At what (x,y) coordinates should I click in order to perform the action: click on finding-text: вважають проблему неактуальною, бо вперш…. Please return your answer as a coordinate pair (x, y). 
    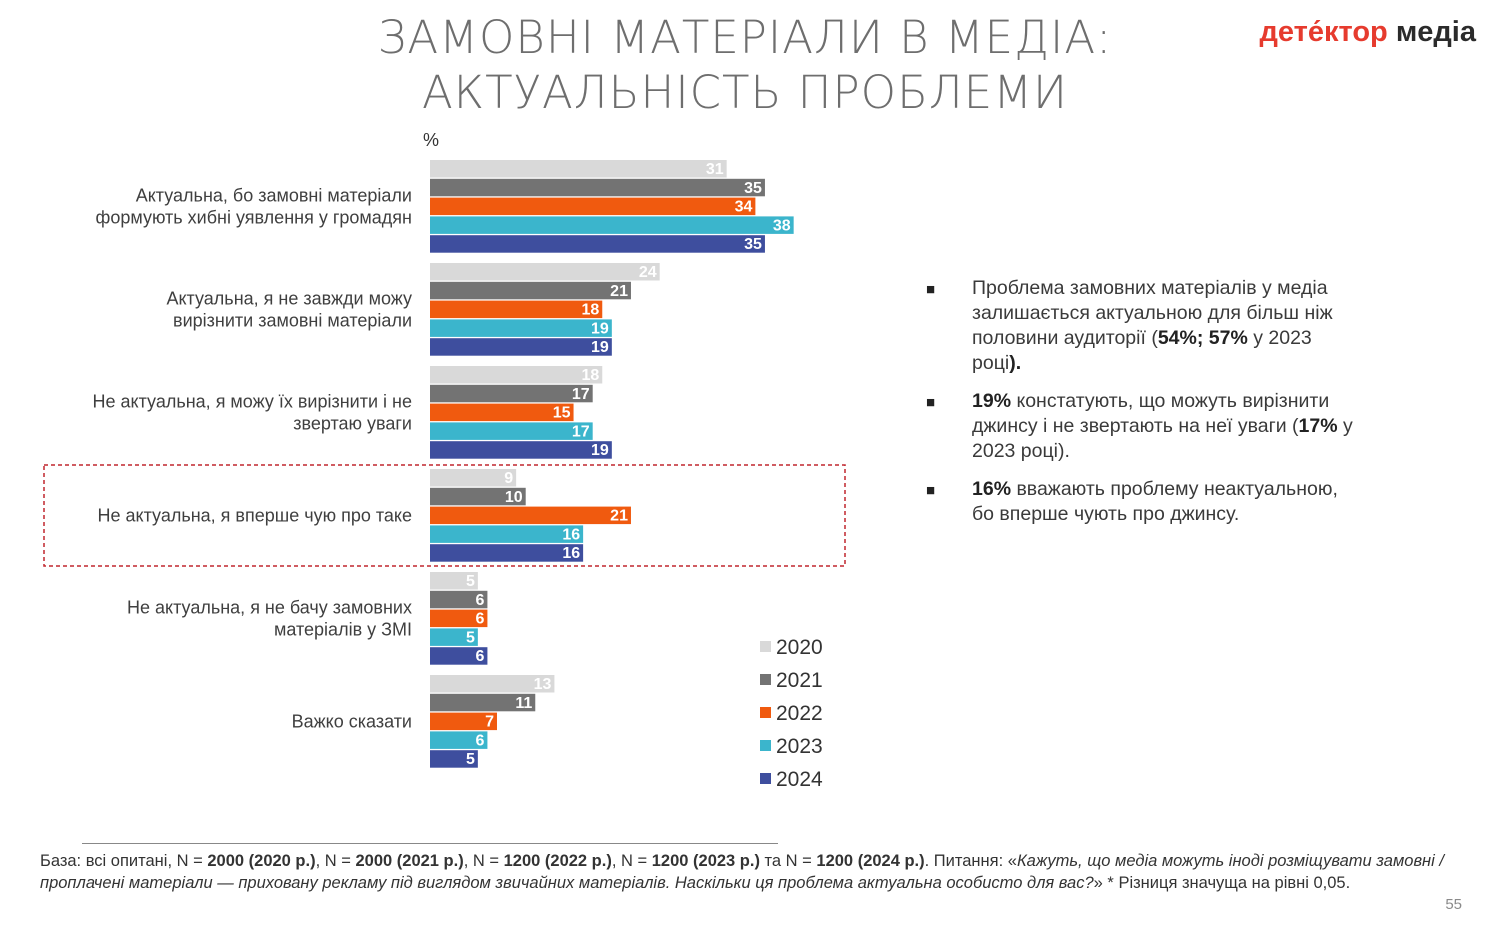
    Looking at the image, I should click on (1155, 501).